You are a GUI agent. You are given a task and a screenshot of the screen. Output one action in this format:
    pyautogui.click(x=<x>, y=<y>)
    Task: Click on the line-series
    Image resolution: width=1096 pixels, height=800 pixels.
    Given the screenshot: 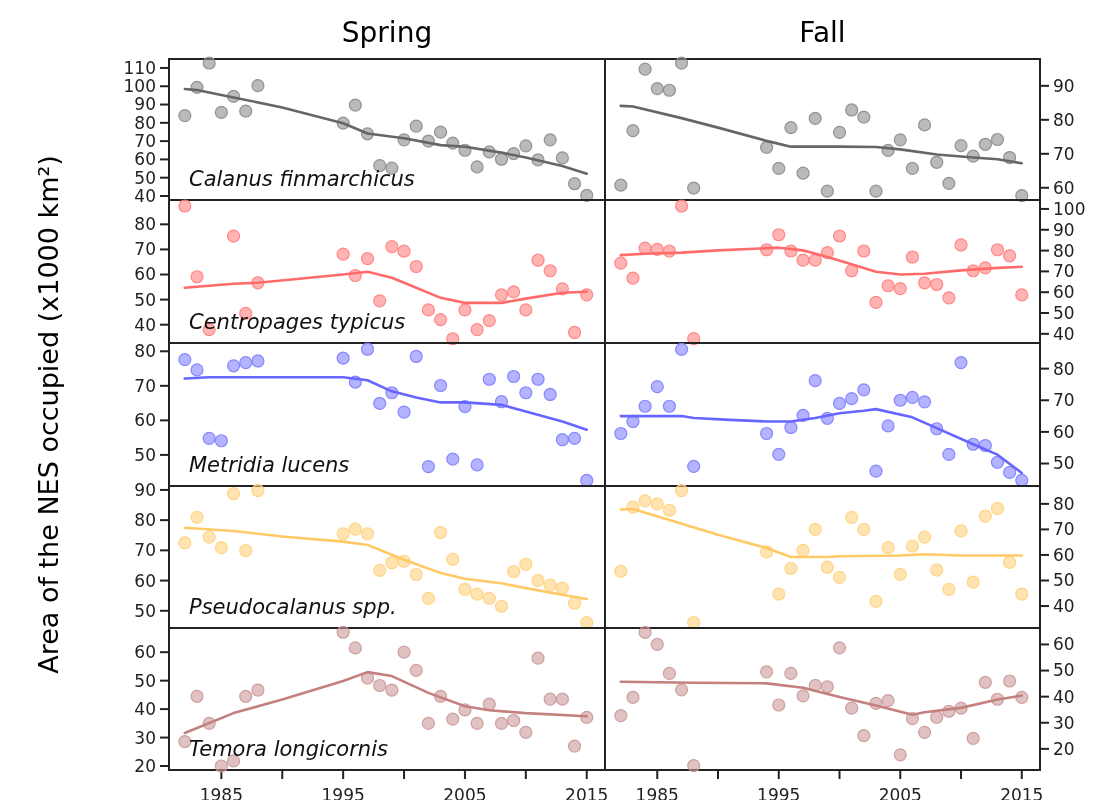 What is the action you would take?
    pyautogui.click(x=386, y=403)
    